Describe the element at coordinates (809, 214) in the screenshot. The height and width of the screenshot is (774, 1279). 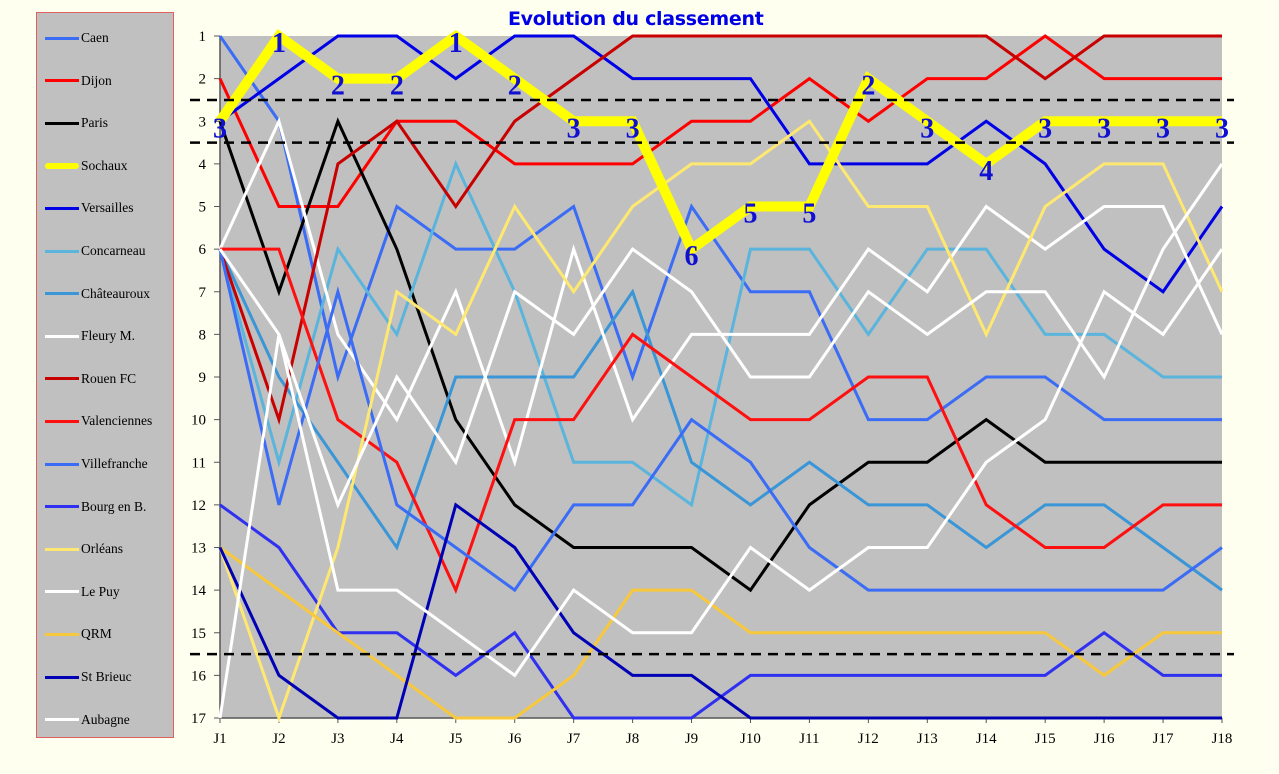
I see `rank-label: 5` at that location.